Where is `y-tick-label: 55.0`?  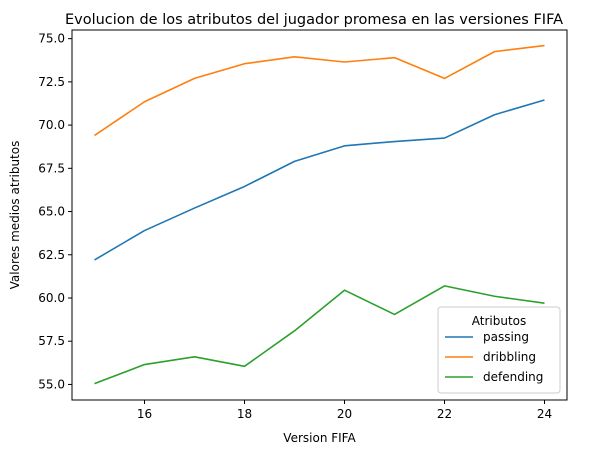
y-tick-label: 55.0 is located at coordinates (51, 384).